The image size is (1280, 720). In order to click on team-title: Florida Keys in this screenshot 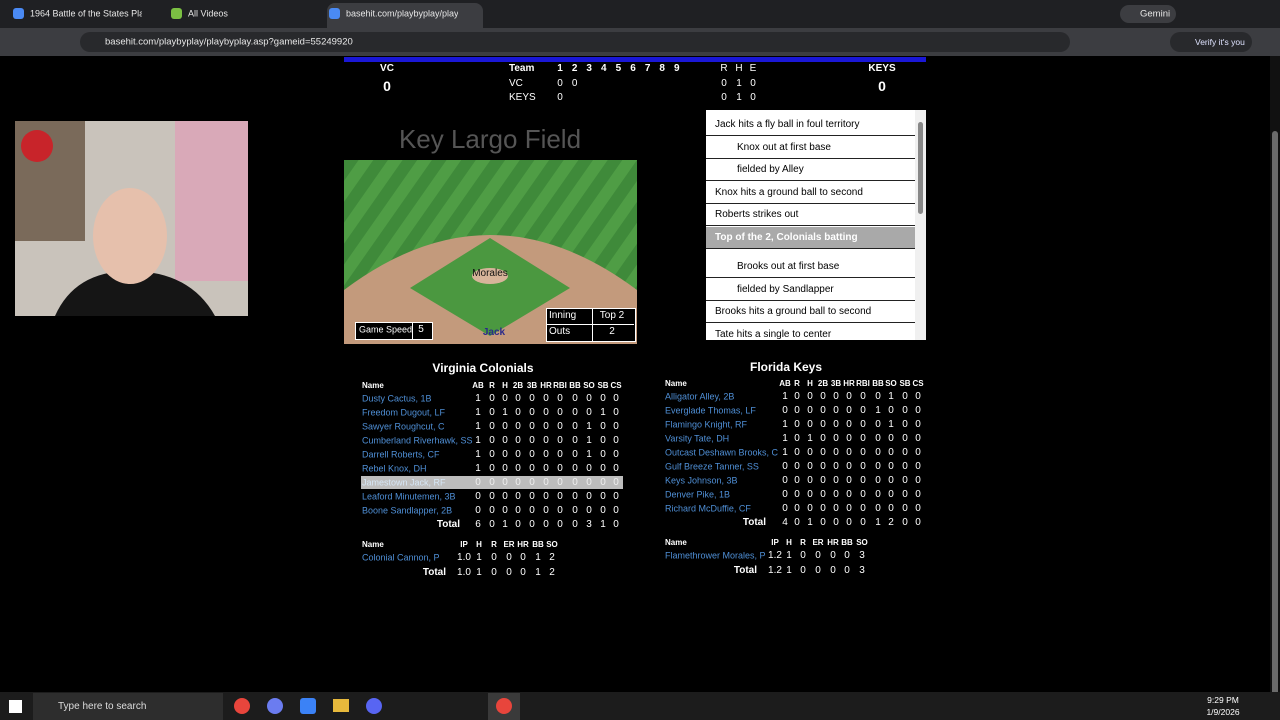, I will do `click(786, 367)`.